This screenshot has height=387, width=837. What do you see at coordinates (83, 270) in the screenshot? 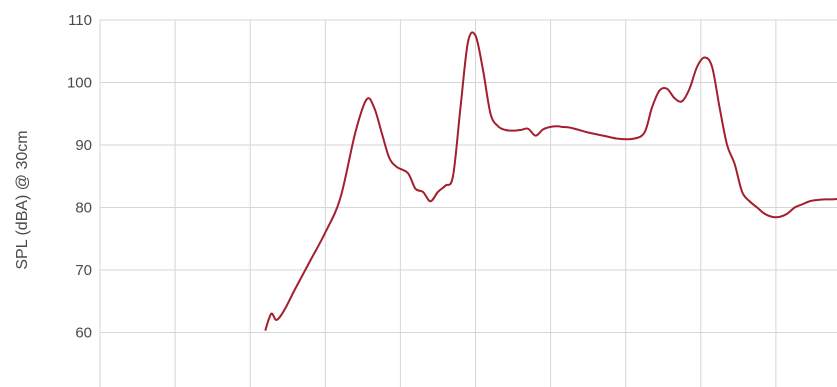
I see `y-tick-label: 70` at bounding box center [83, 270].